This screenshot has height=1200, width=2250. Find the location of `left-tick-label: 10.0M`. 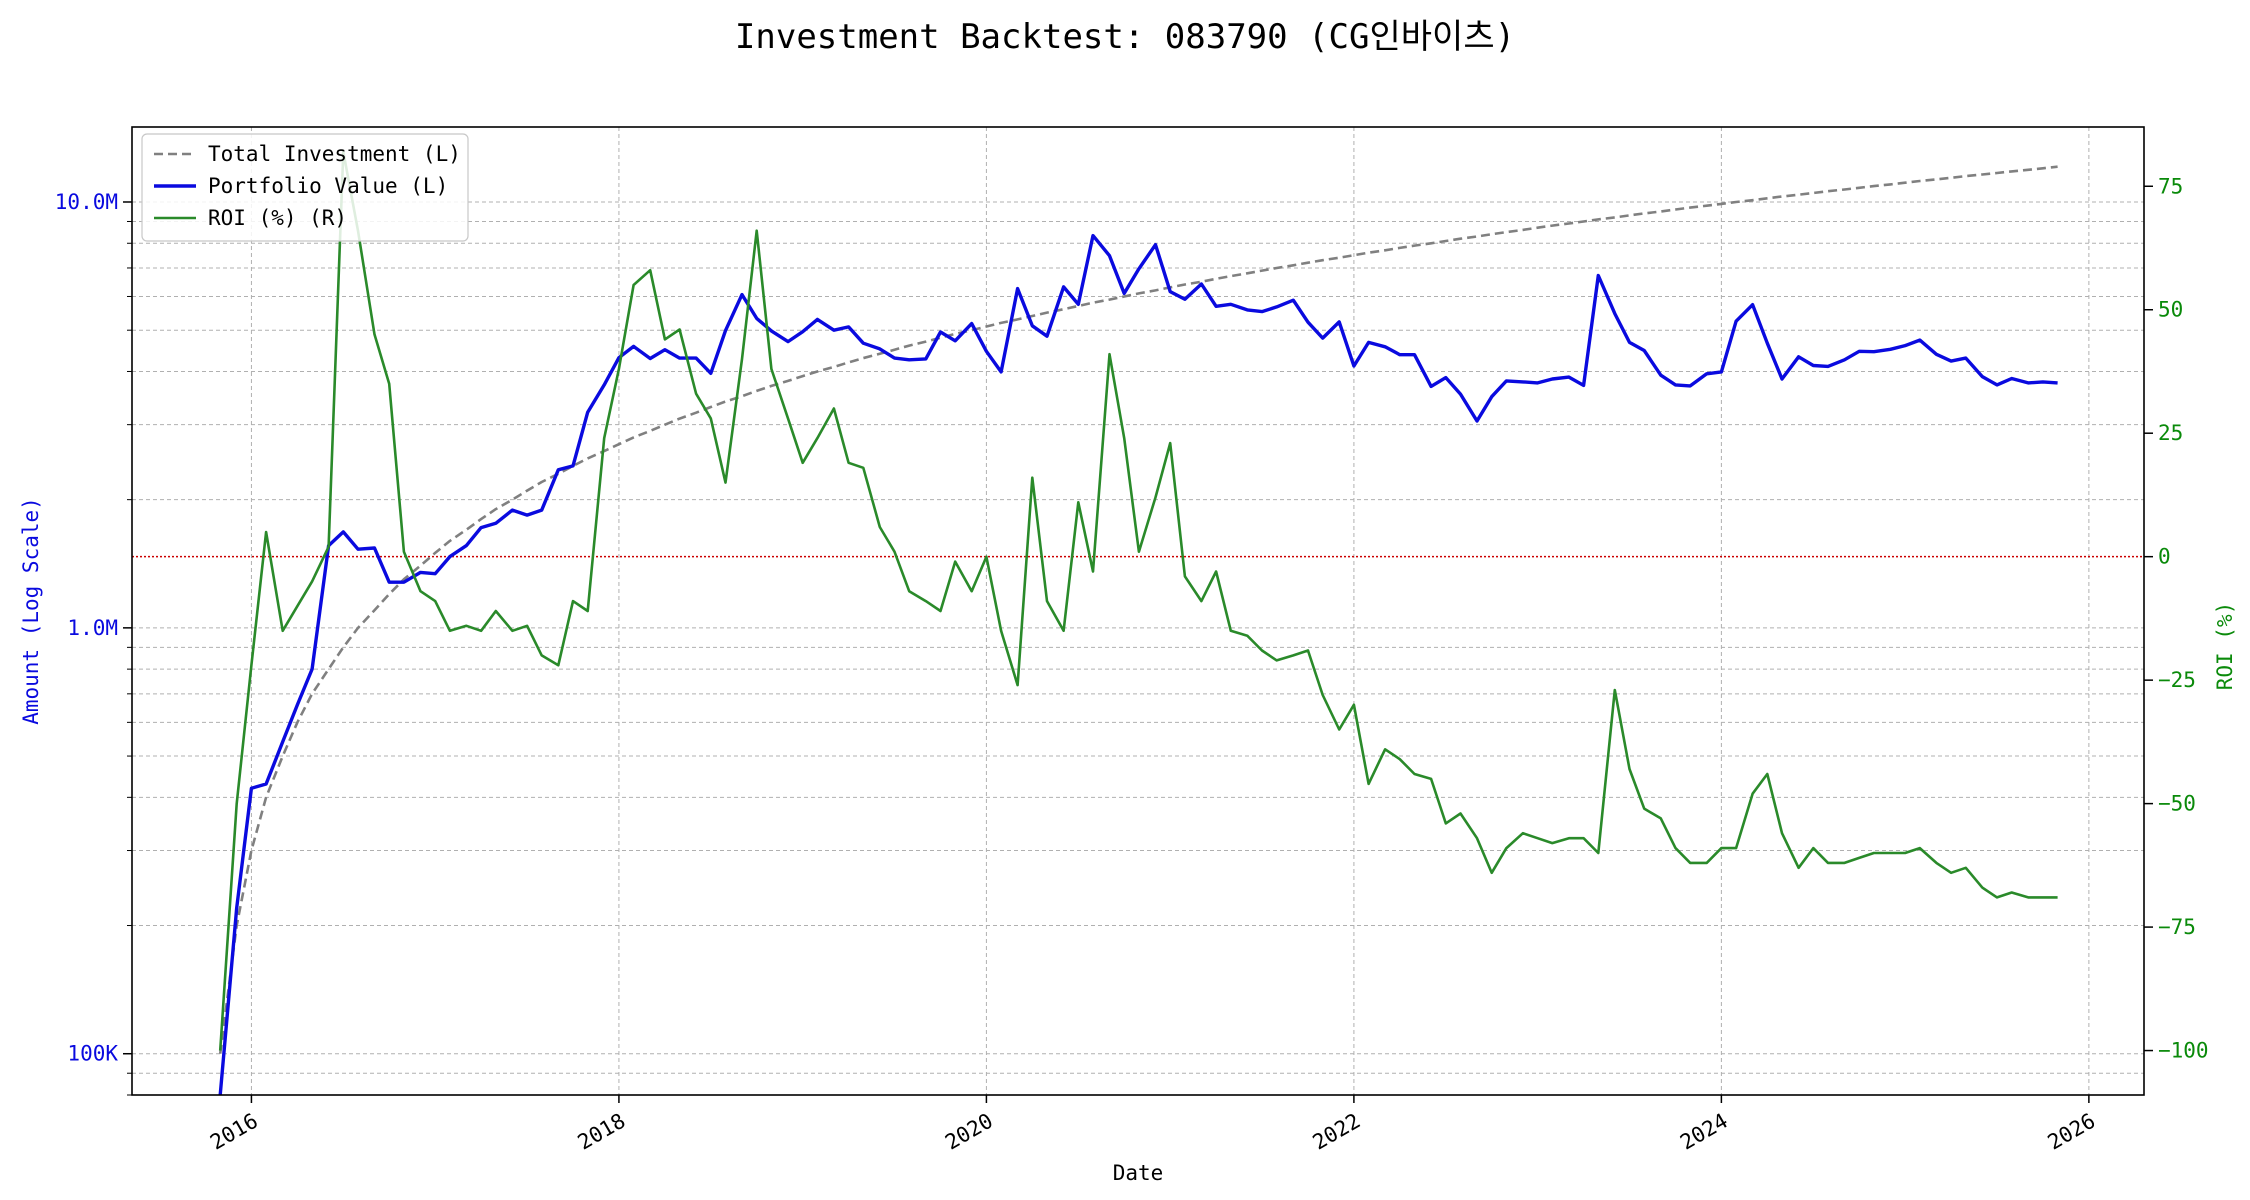

left-tick-label: 10.0M is located at coordinates (86, 202).